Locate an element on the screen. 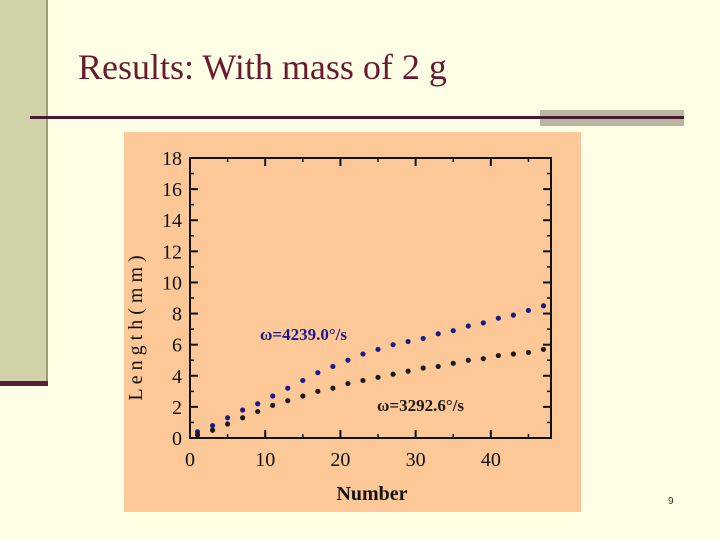 This screenshot has width=720, height=540. y-tick-label-0: 0 is located at coordinates (177, 439).